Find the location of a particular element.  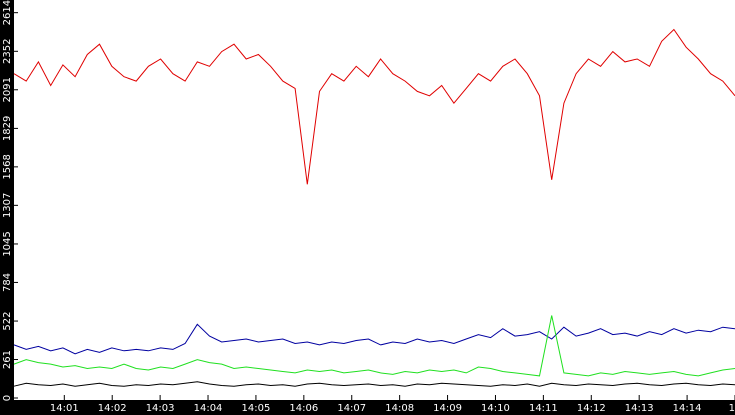

y-tick-label: 2614 is located at coordinates (7, 12).